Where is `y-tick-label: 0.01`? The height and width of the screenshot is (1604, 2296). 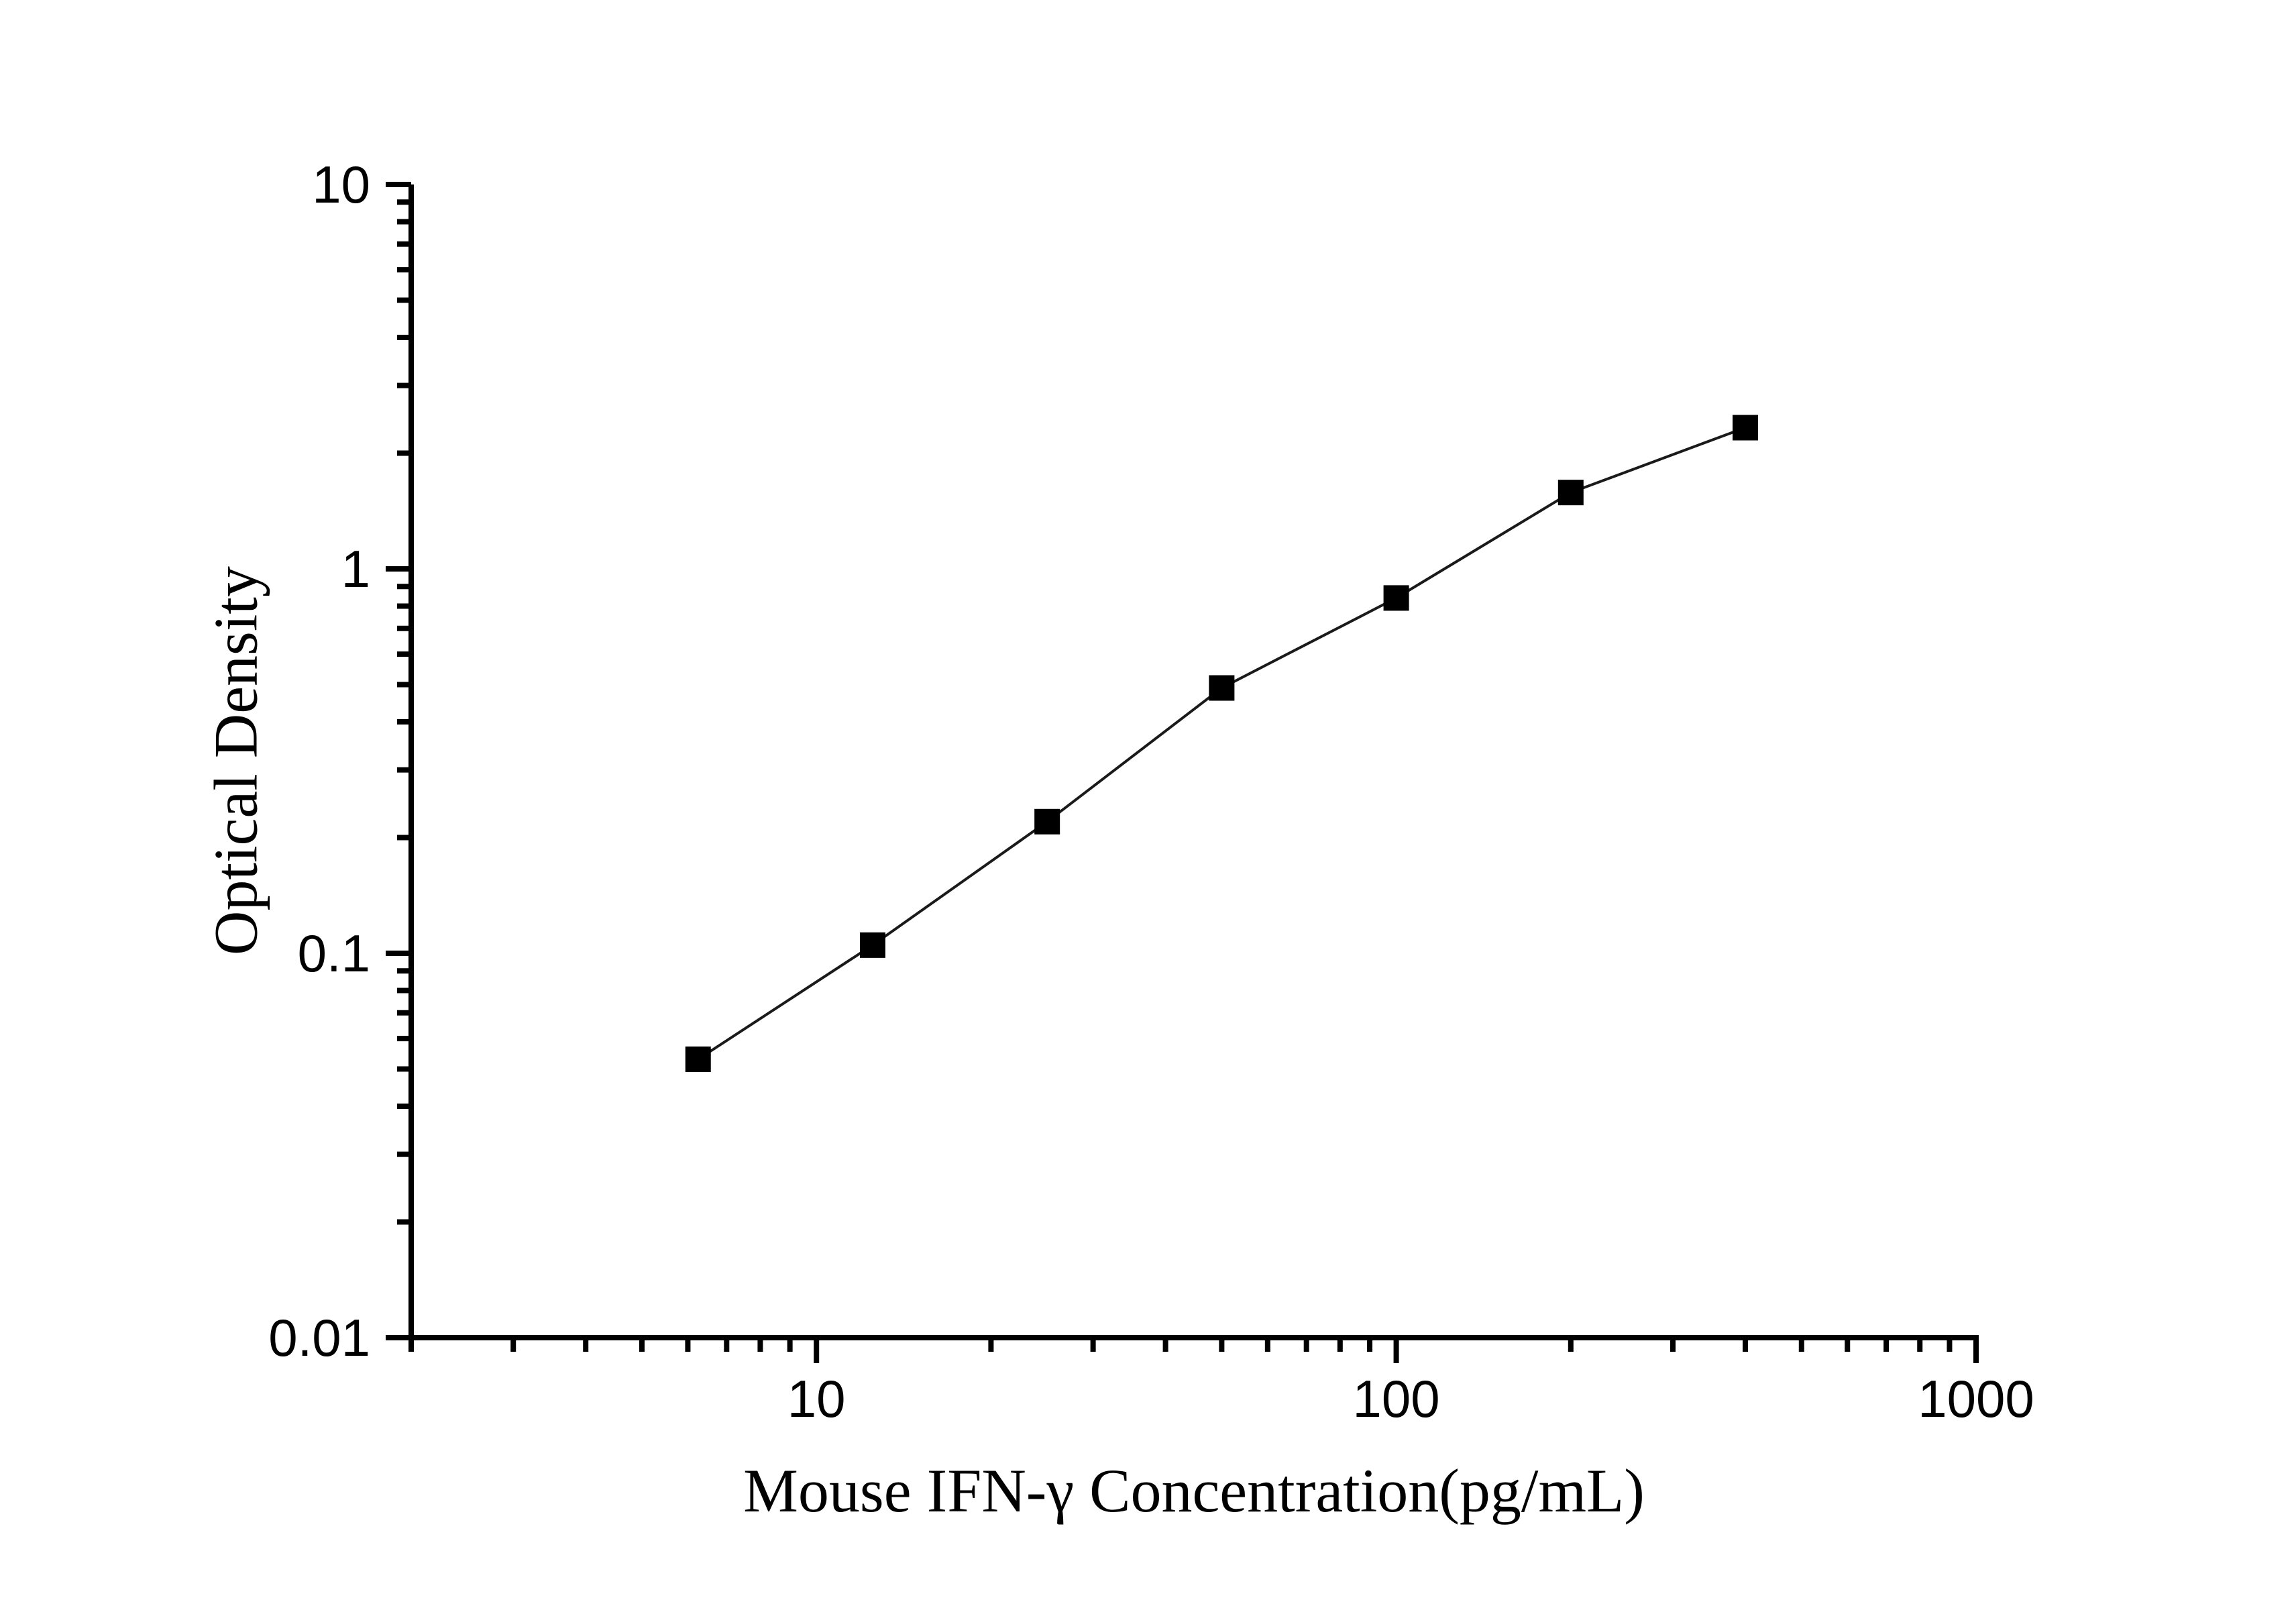
y-tick-label: 0.01 is located at coordinates (319, 1337).